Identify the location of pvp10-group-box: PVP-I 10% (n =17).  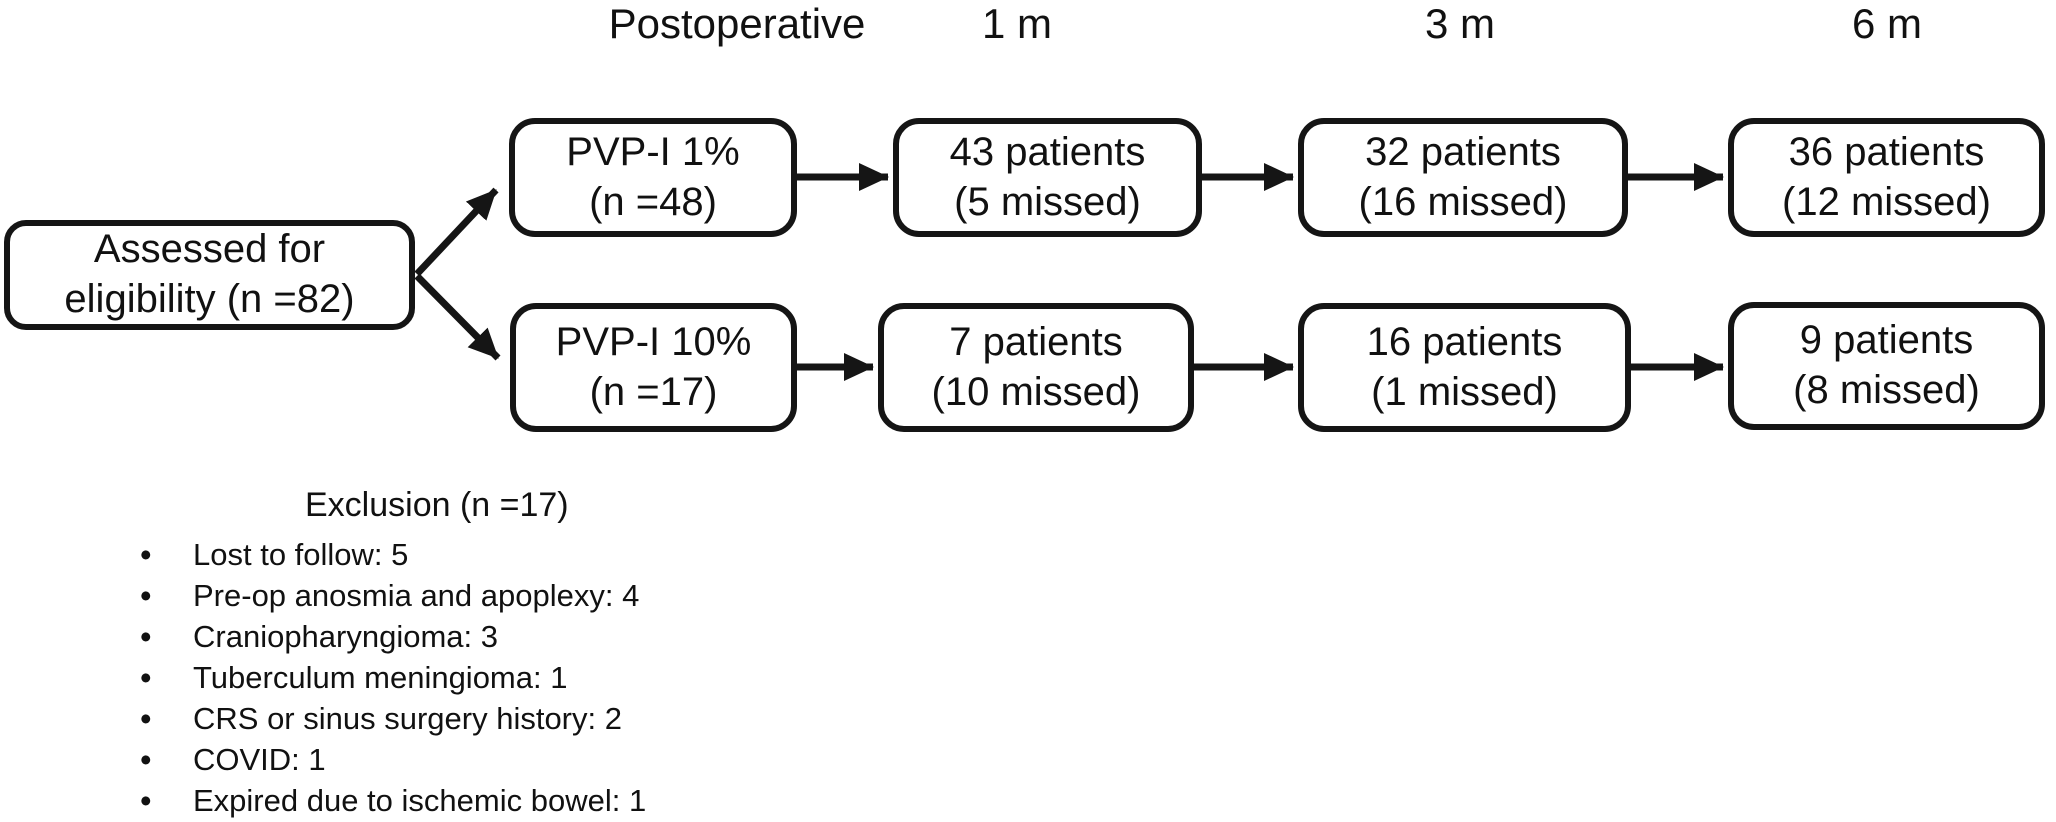
(653, 367).